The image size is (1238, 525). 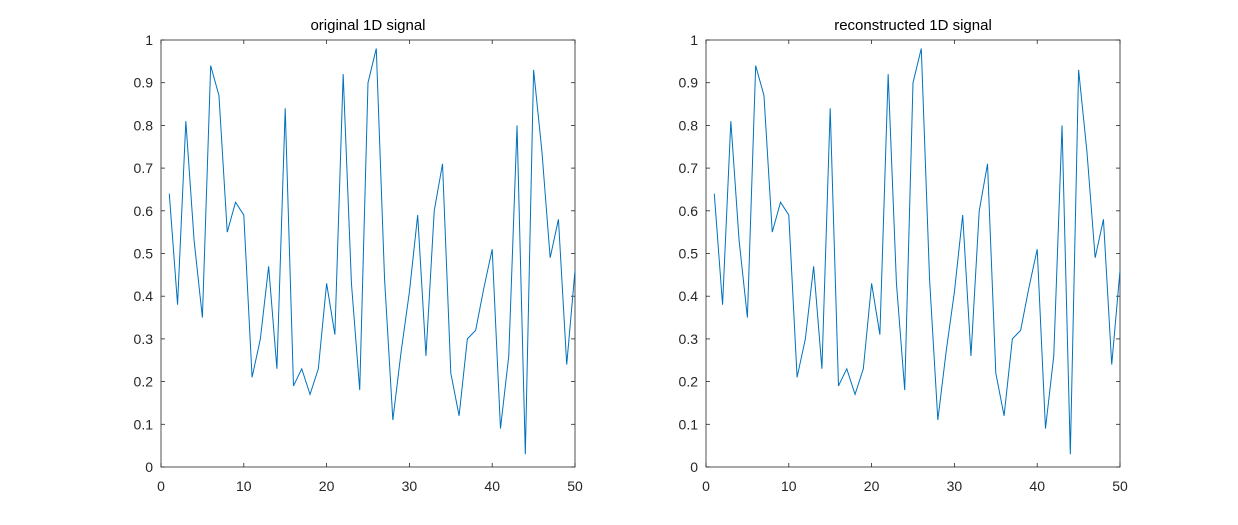 What do you see at coordinates (689, 125) in the screenshot?
I see `y-tick-label: 0.8` at bounding box center [689, 125].